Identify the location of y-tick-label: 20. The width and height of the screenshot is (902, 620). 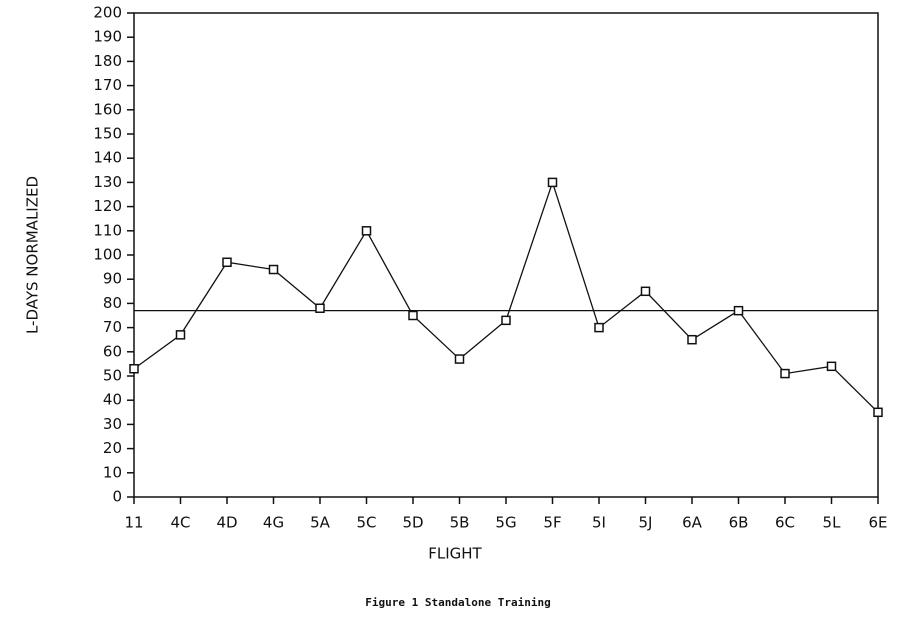
(112, 448).